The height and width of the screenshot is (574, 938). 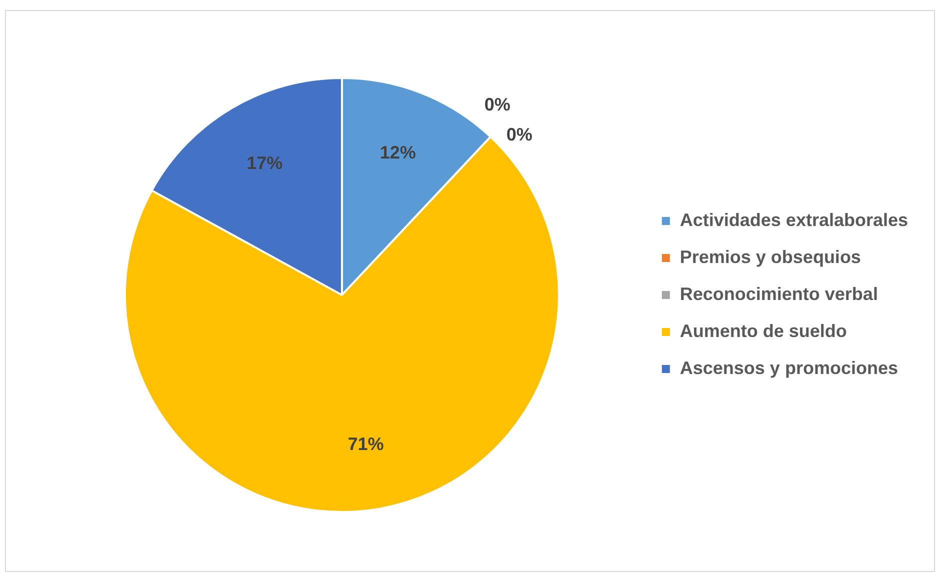 I want to click on legend-label: Reconocimiento verbal, so click(x=779, y=294).